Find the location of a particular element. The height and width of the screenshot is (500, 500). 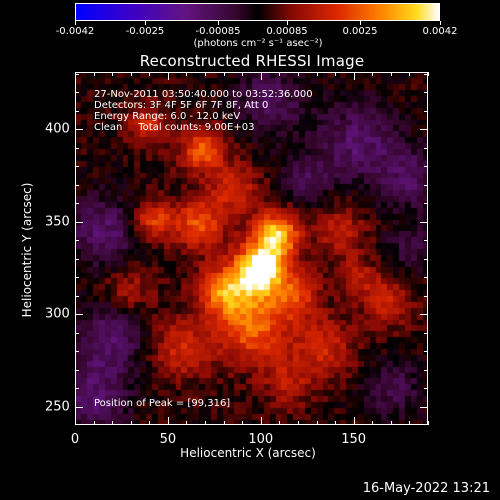

x-axis-label: Heliocentric X (arcsec) is located at coordinates (248, 453).